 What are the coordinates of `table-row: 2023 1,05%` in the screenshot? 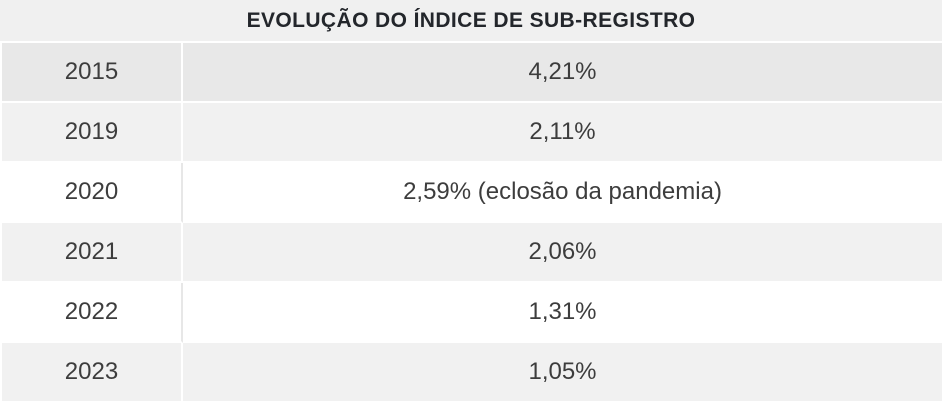 It's located at (471, 373).